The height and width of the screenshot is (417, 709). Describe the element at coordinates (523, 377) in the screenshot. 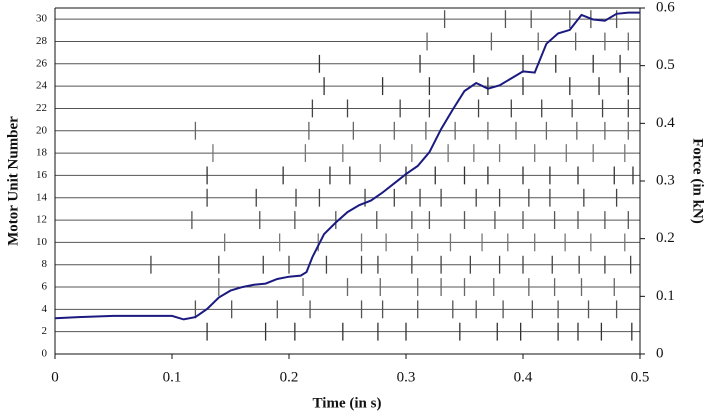

I see `x-tick-label: 0.4` at that location.